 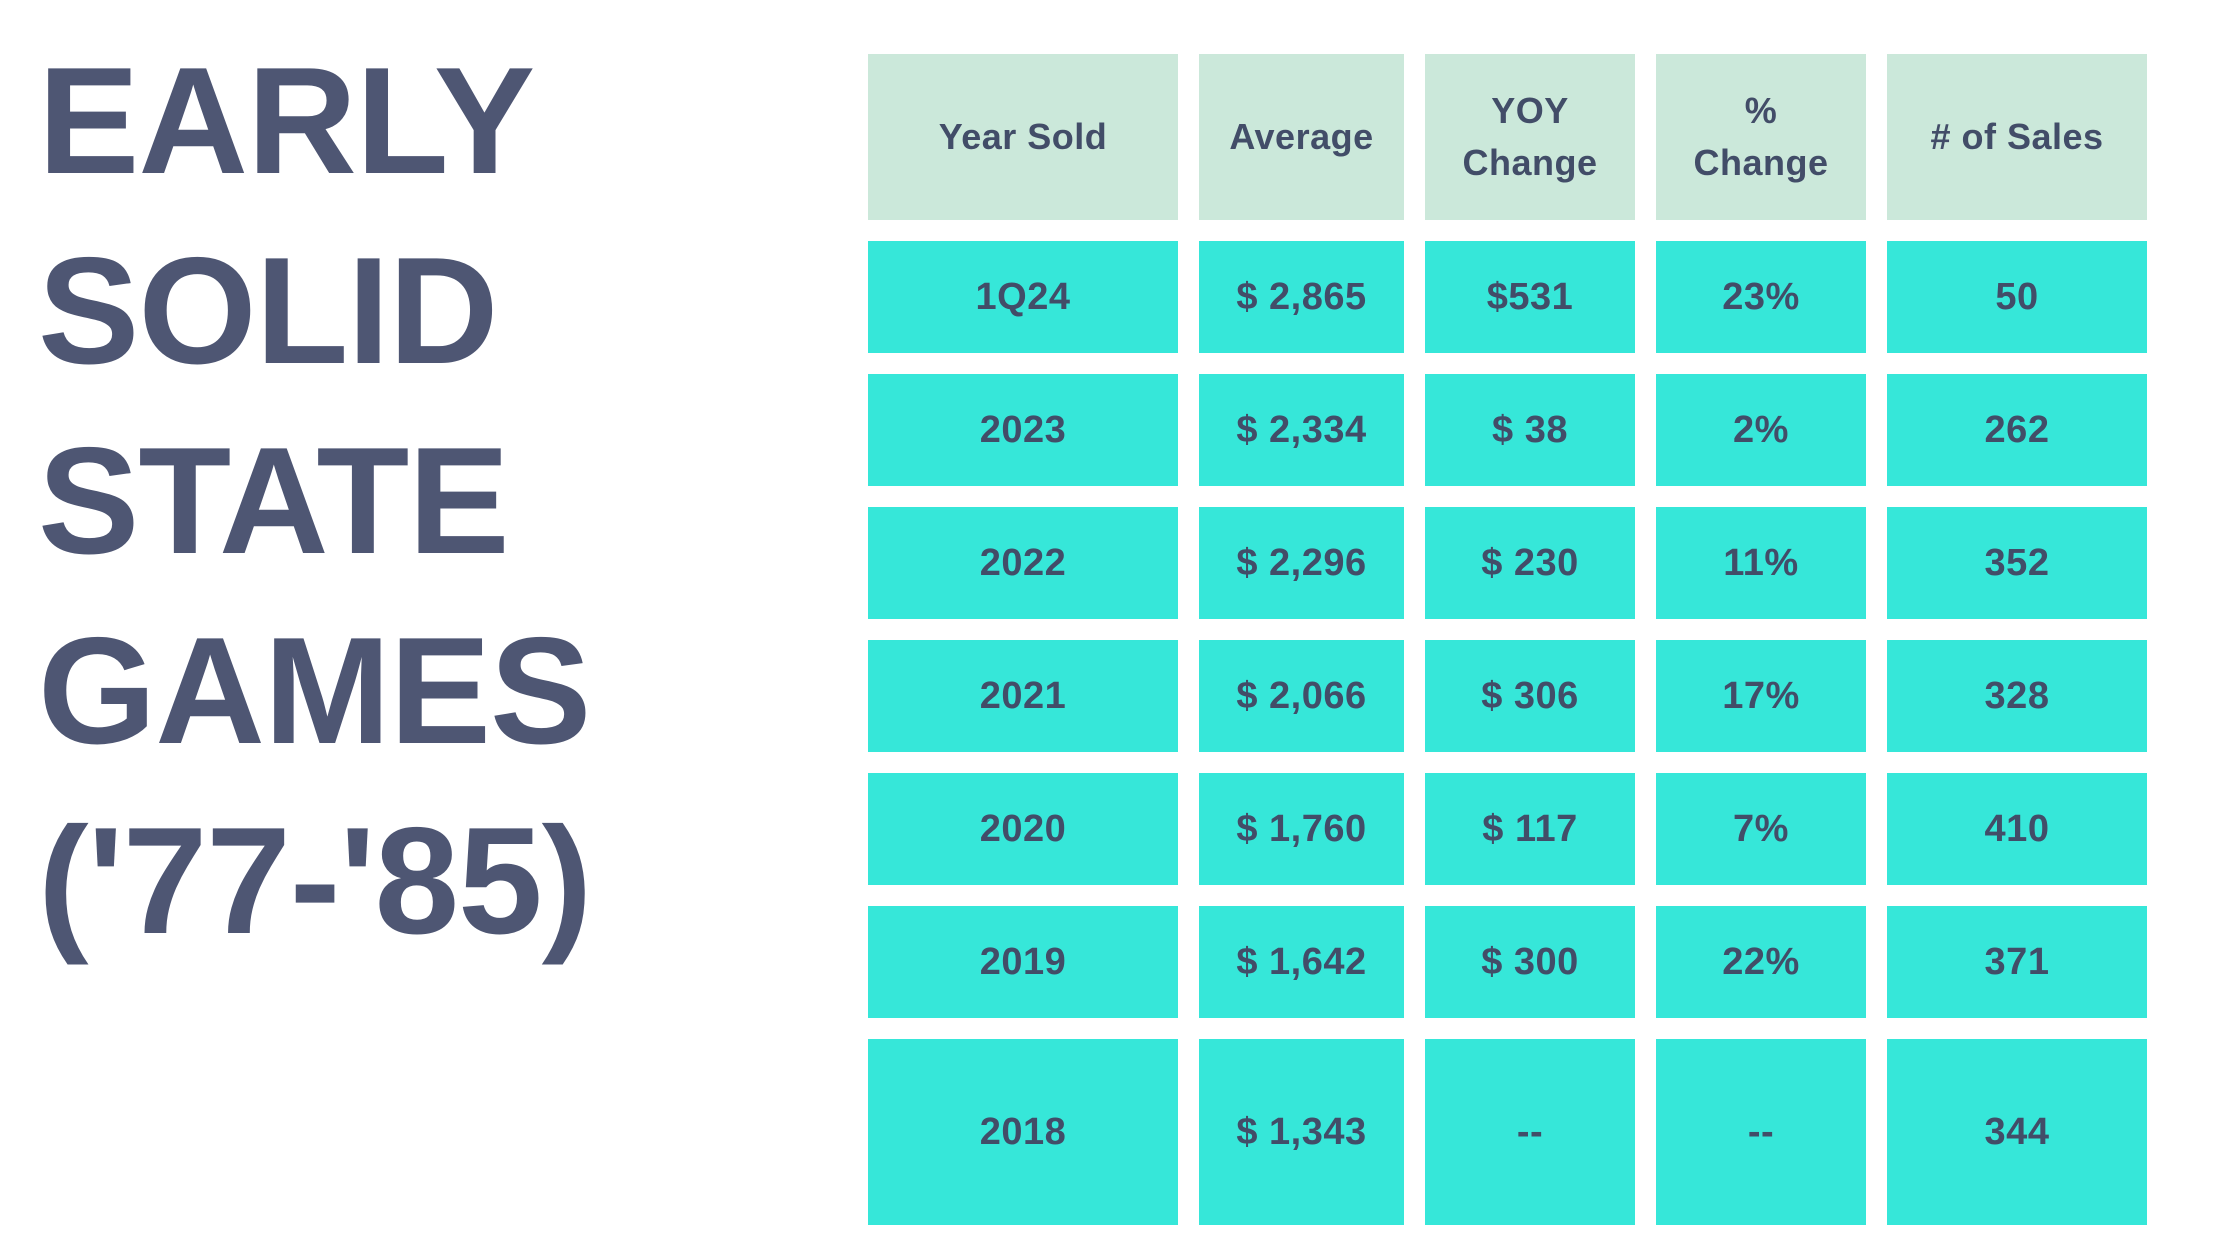 I want to click on table-cell-average: $ 2,296, so click(x=1301, y=563).